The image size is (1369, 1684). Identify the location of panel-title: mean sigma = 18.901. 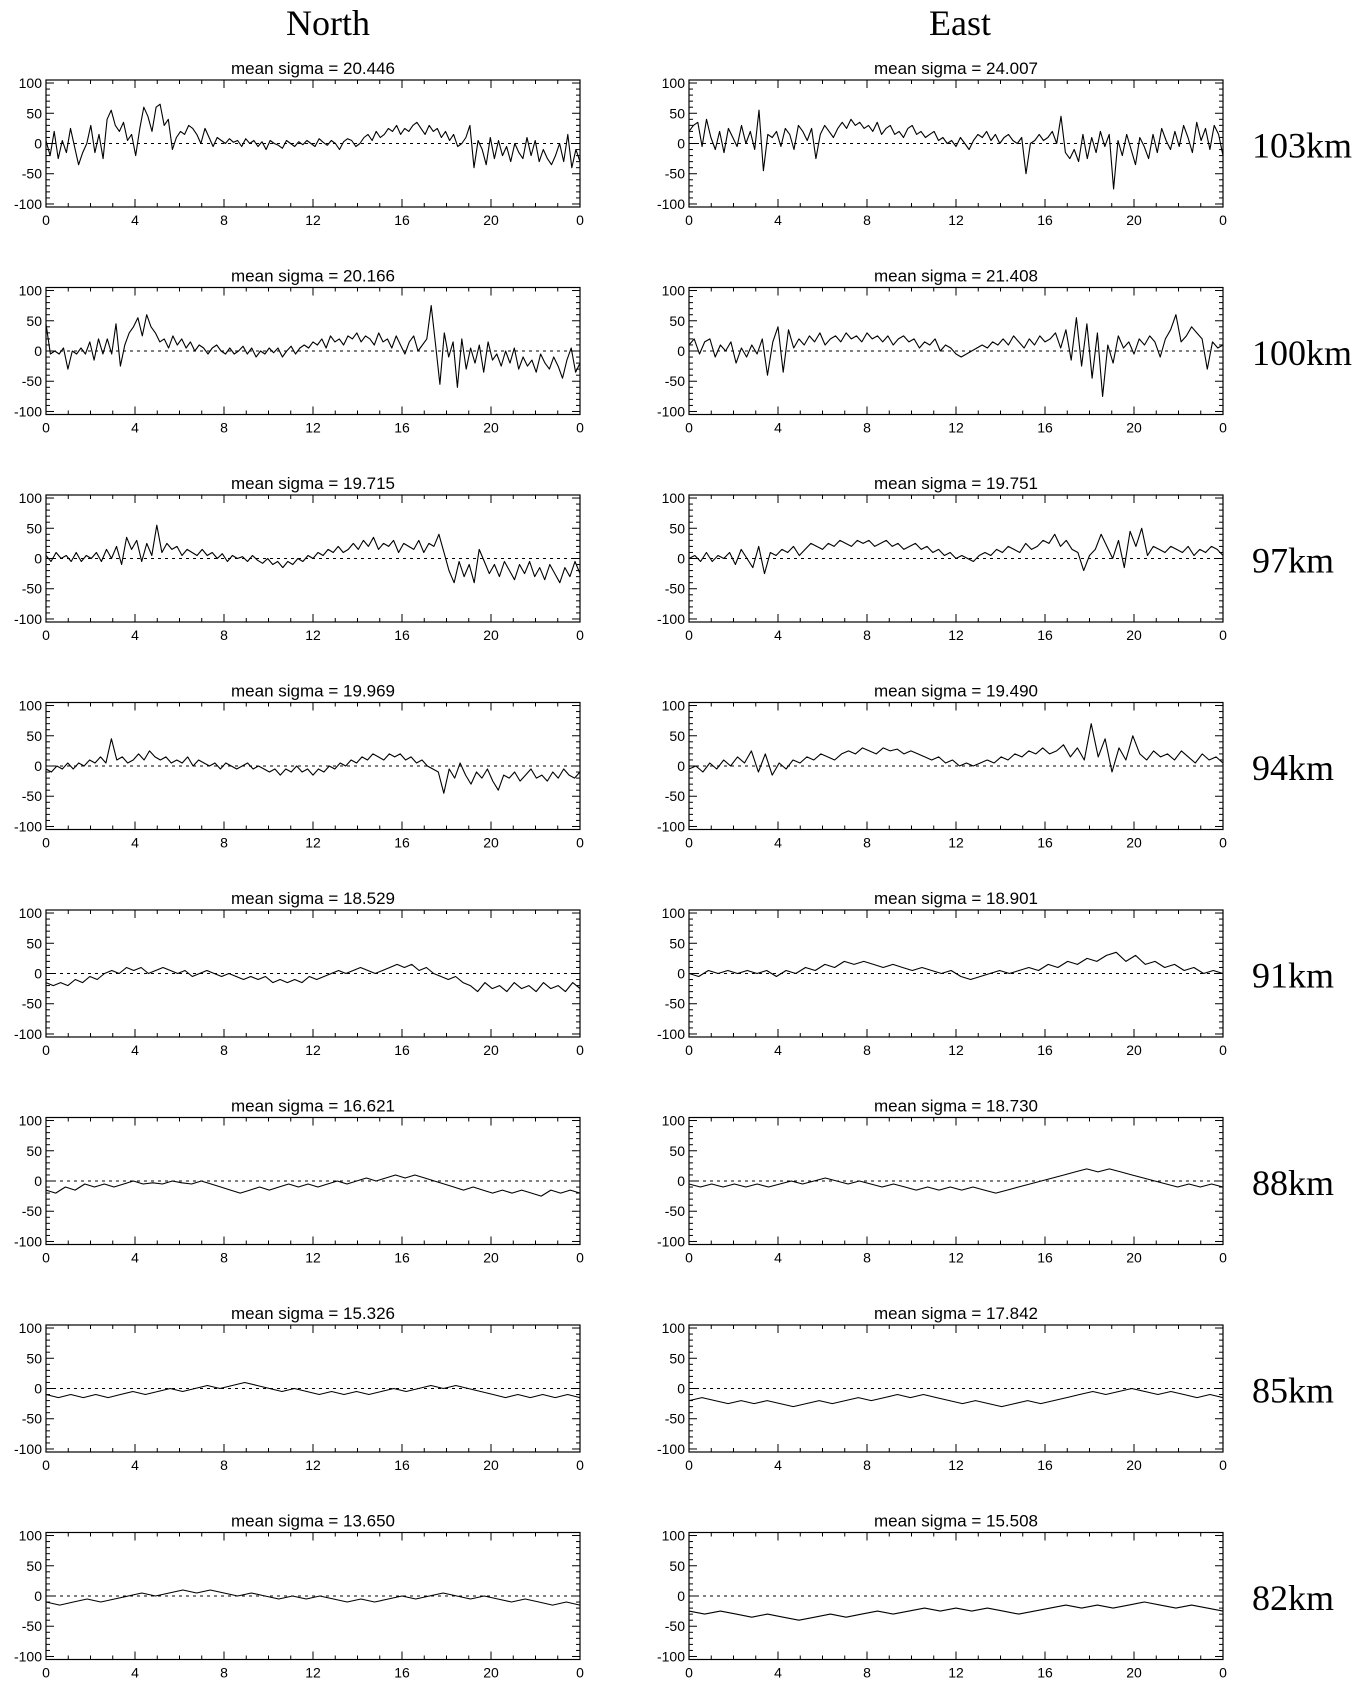
(956, 898).